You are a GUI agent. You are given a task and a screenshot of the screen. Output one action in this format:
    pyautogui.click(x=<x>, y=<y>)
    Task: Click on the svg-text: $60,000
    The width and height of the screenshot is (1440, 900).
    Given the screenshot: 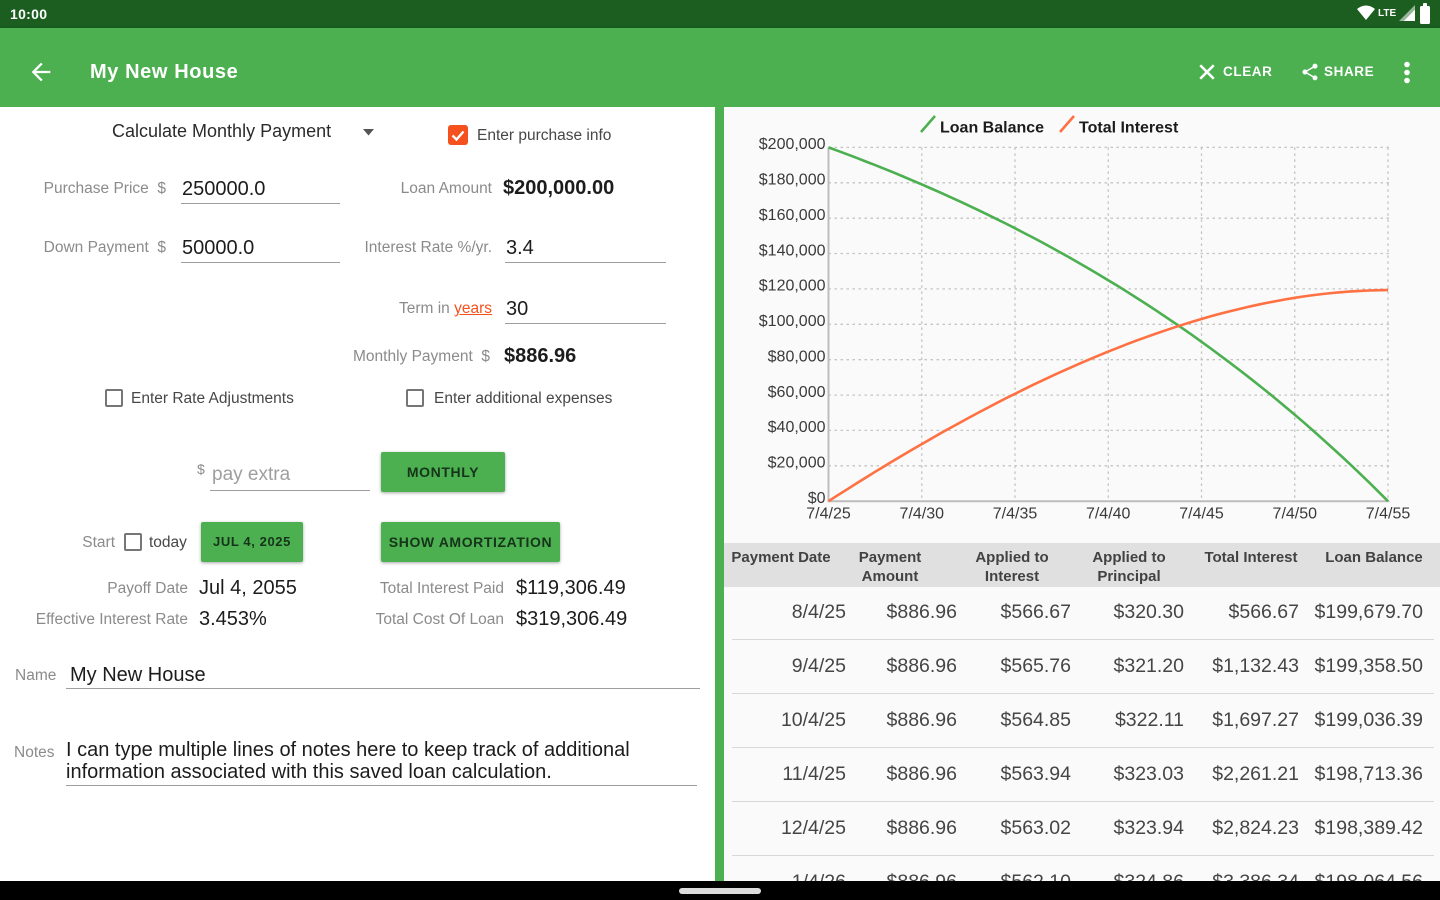 What is the action you would take?
    pyautogui.click(x=797, y=392)
    